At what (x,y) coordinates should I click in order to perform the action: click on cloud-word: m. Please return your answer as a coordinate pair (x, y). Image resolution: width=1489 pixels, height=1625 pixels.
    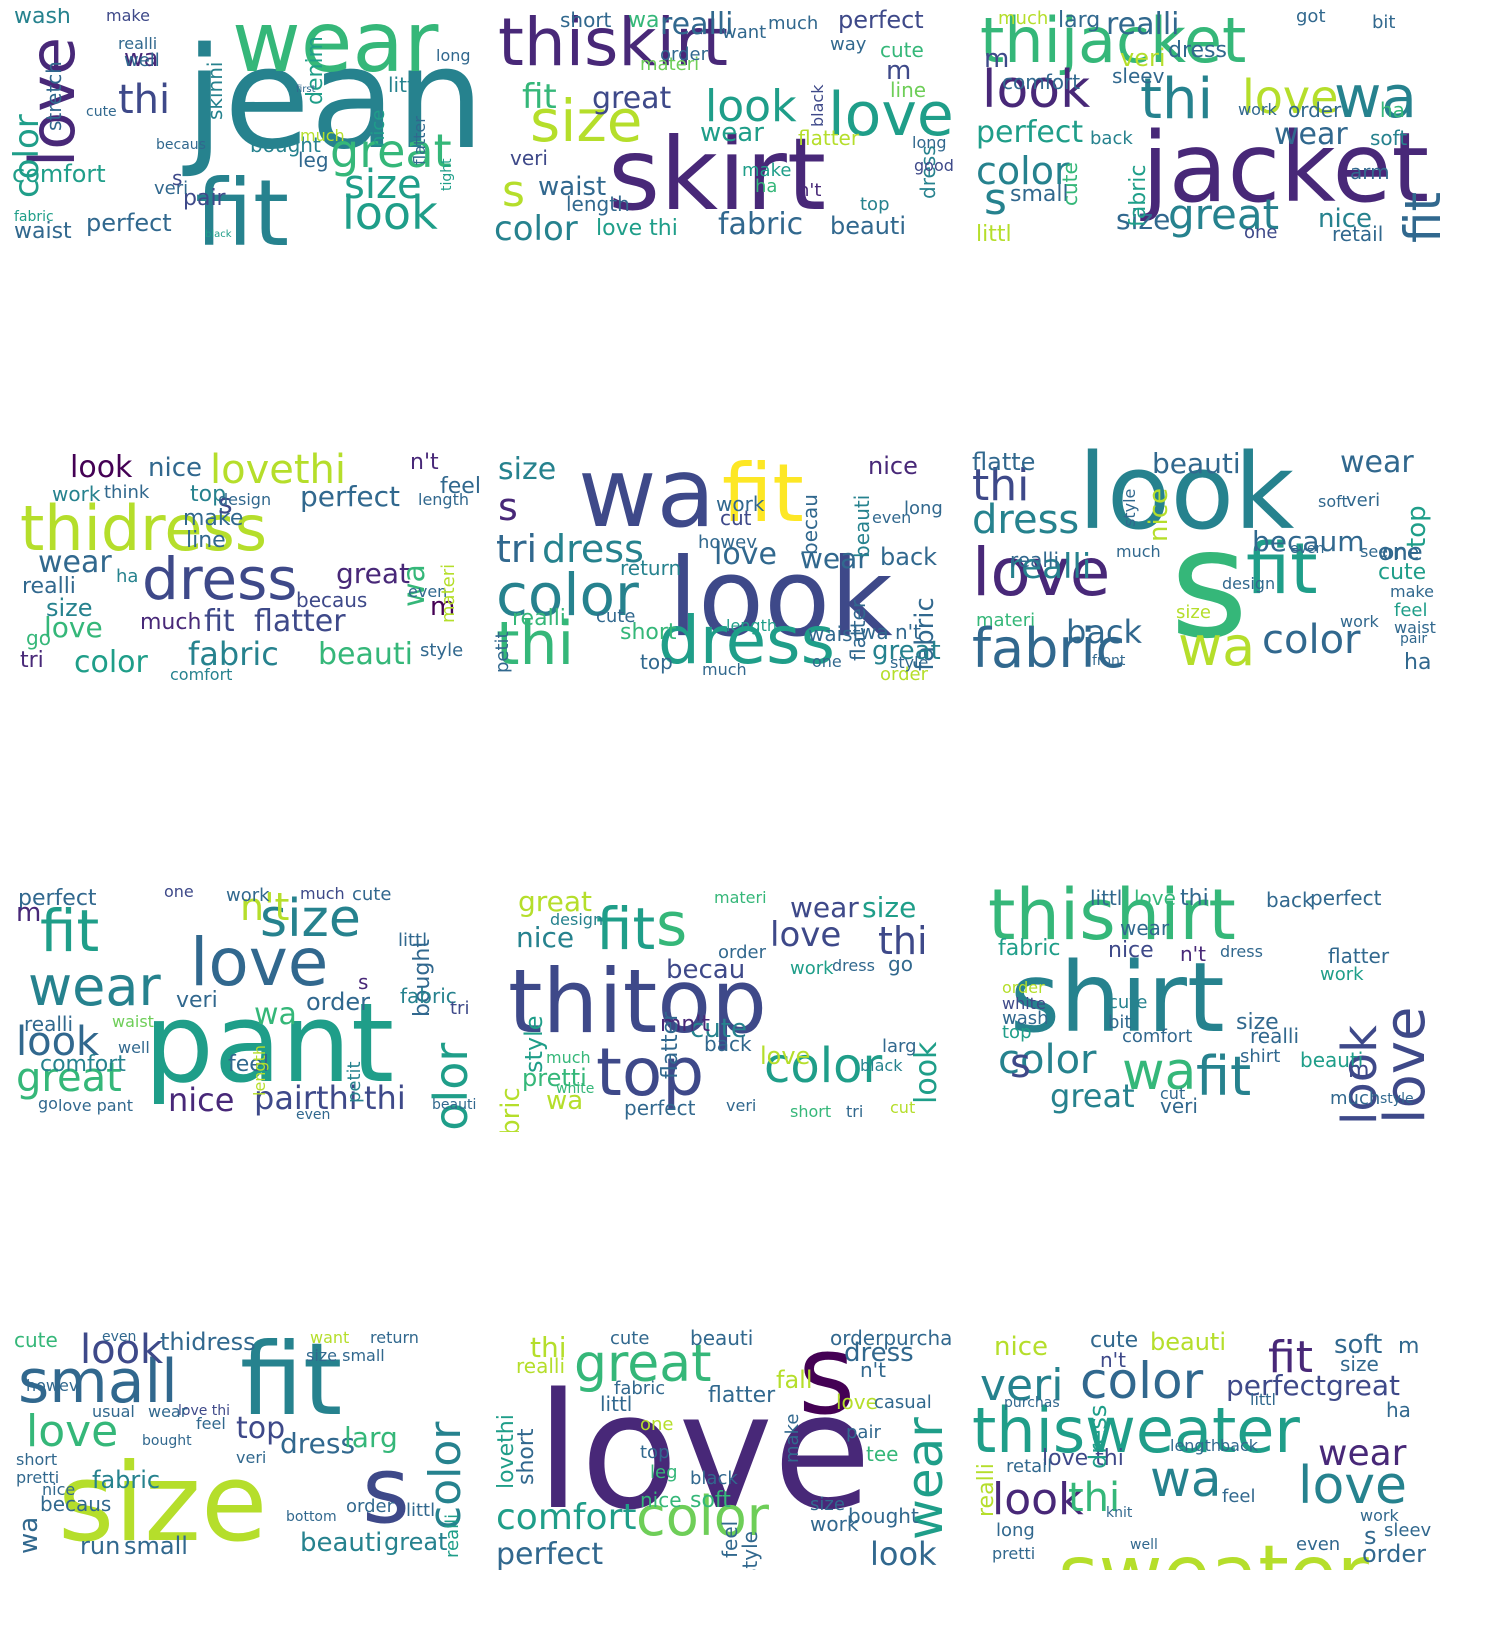
    Looking at the image, I should click on (1359, 1070).